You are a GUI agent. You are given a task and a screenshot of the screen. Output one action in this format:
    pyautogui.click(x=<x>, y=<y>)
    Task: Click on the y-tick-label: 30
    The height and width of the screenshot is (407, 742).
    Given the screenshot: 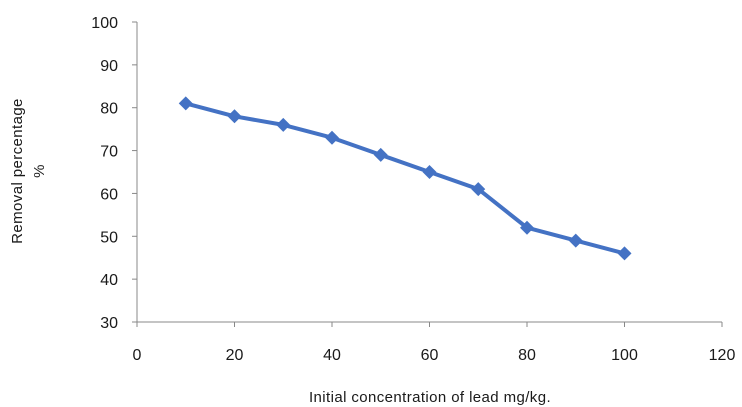 What is the action you would take?
    pyautogui.click(x=109, y=323)
    